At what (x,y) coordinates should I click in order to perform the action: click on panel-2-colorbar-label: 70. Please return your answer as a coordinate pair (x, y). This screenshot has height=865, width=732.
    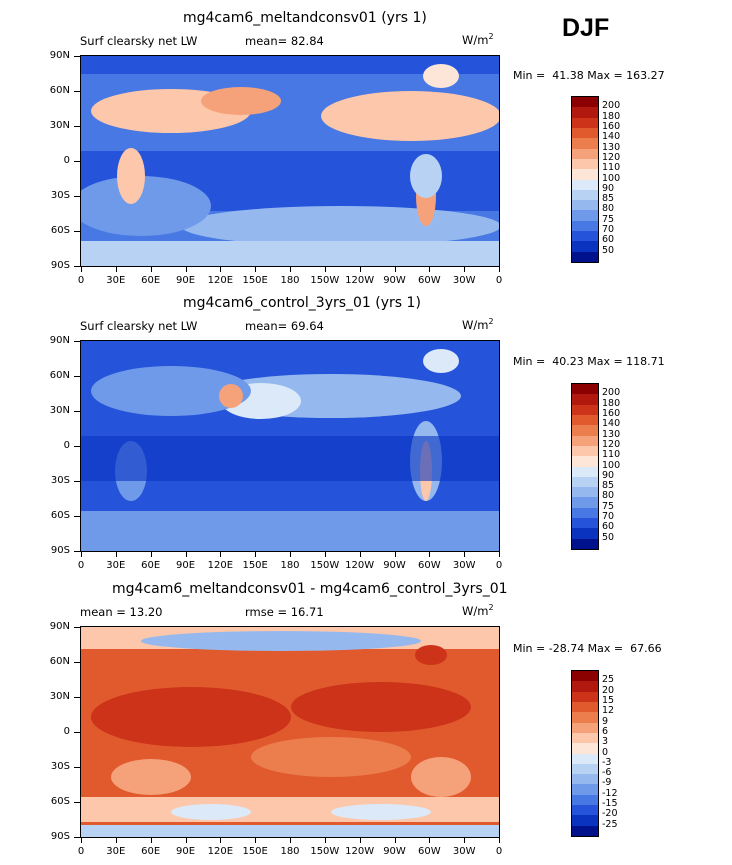
    Looking at the image, I should click on (608, 517).